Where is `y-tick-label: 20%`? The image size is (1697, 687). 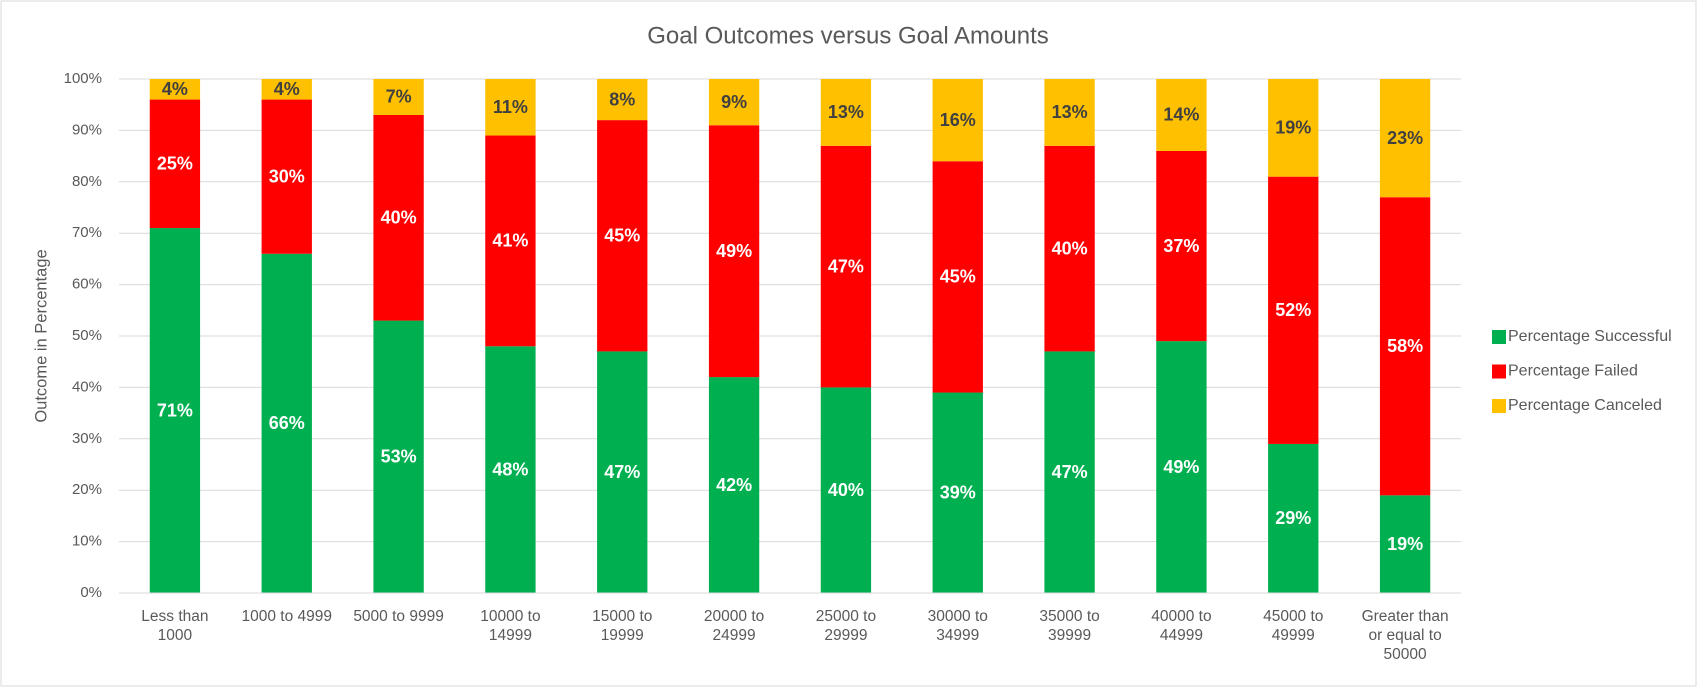 y-tick-label: 20% is located at coordinates (87, 489).